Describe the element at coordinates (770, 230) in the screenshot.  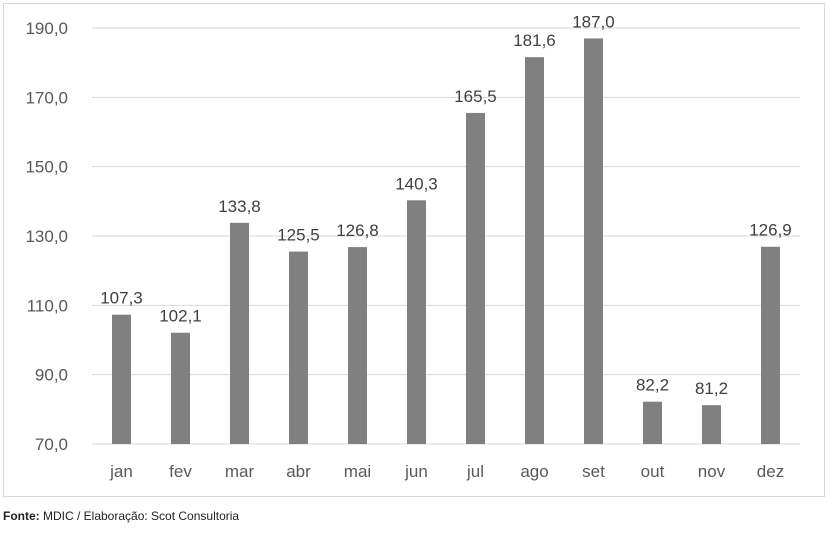
I see `data-label: 126,9` at that location.